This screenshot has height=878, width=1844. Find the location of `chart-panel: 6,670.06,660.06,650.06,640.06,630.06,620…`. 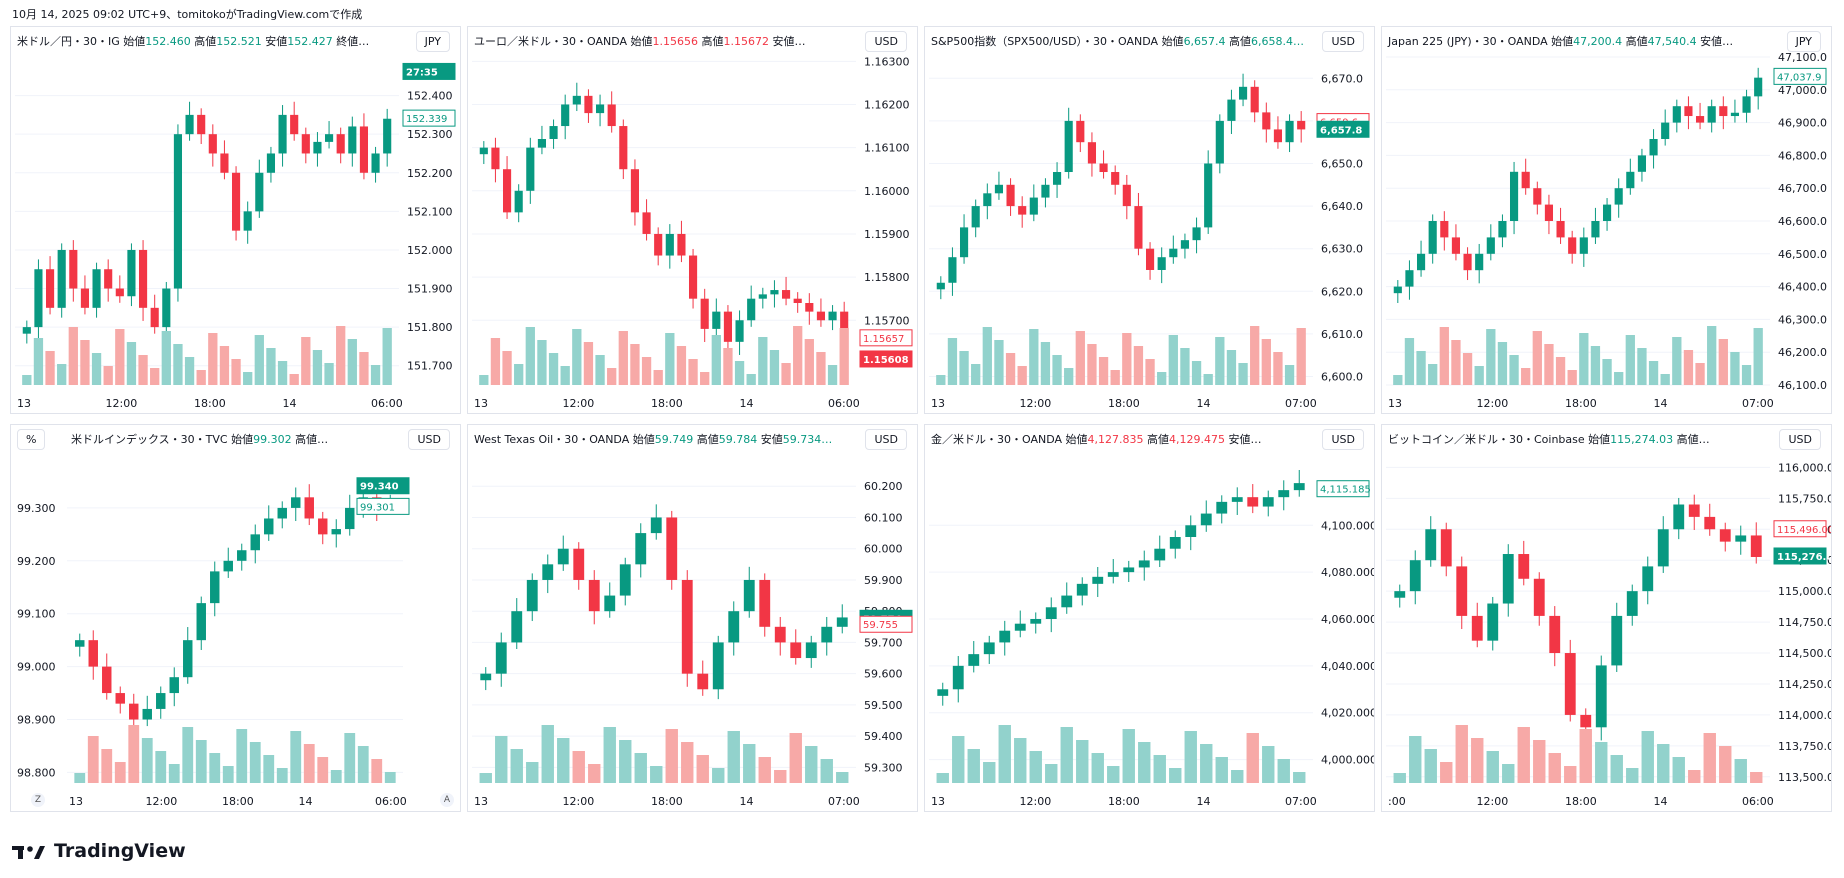

chart-panel: 6,670.06,660.06,650.06,640.06,630.06,620… is located at coordinates (1149, 220).